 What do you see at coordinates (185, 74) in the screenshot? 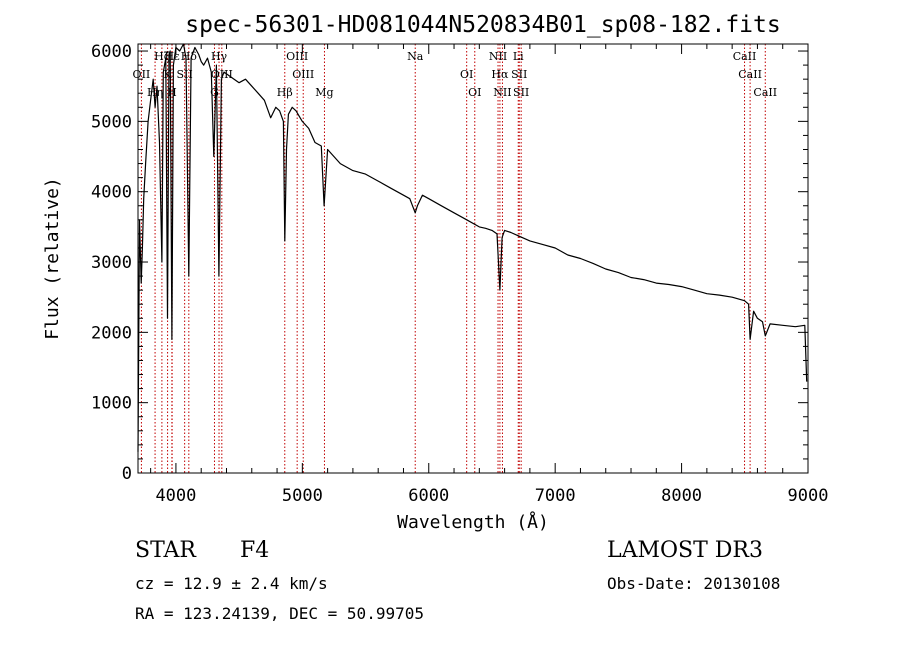
I see `marker-label-SII-4069: SII` at bounding box center [185, 74].